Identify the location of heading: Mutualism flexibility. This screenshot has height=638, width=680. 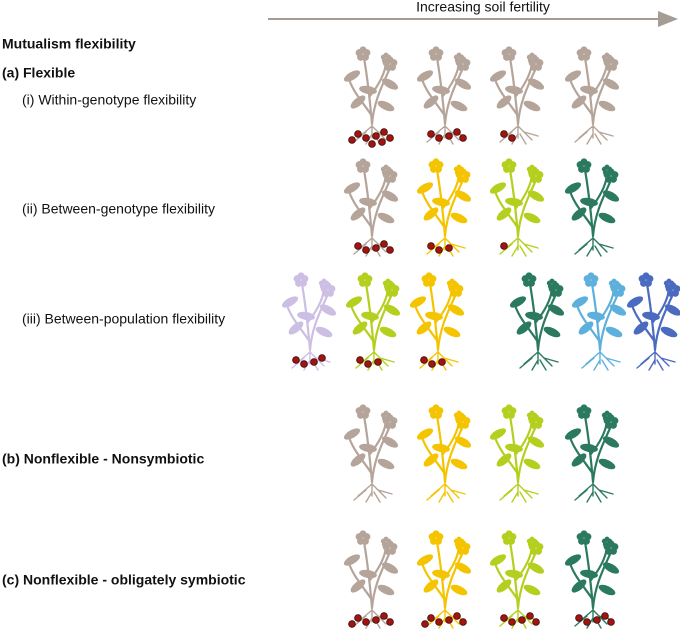
(69, 44).